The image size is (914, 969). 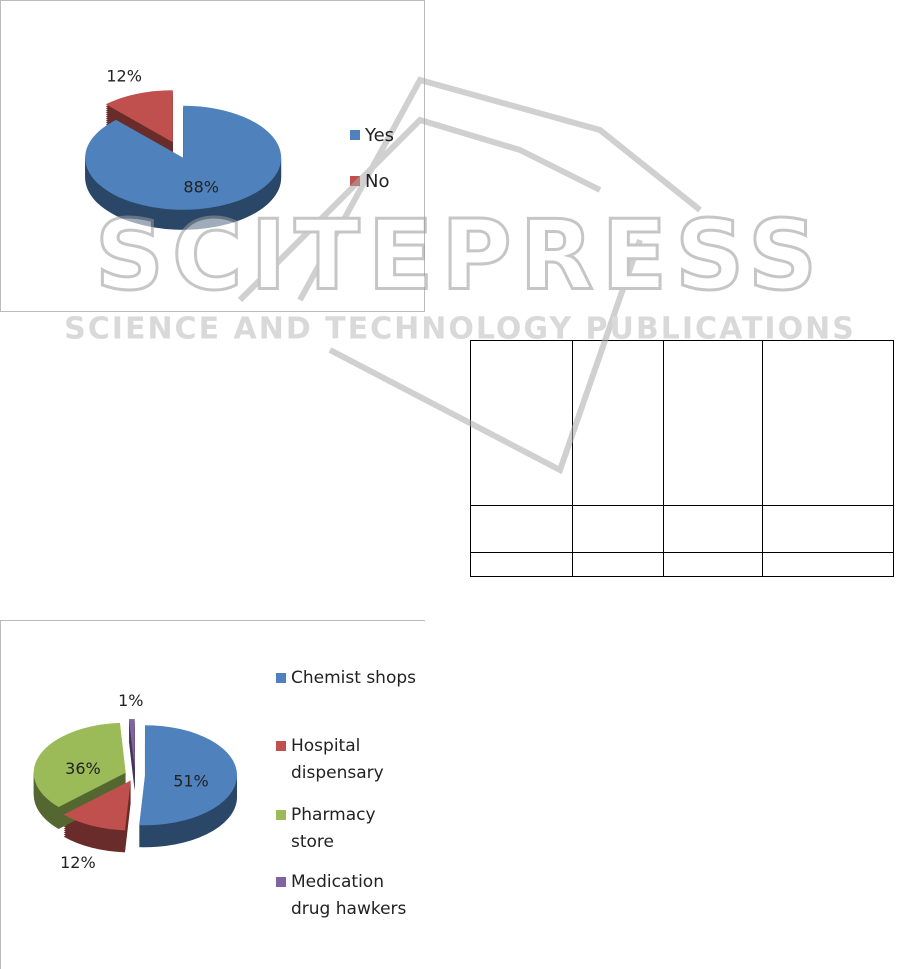 What do you see at coordinates (333, 828) in the screenshot?
I see `legend-label: Pharmacy store` at bounding box center [333, 828].